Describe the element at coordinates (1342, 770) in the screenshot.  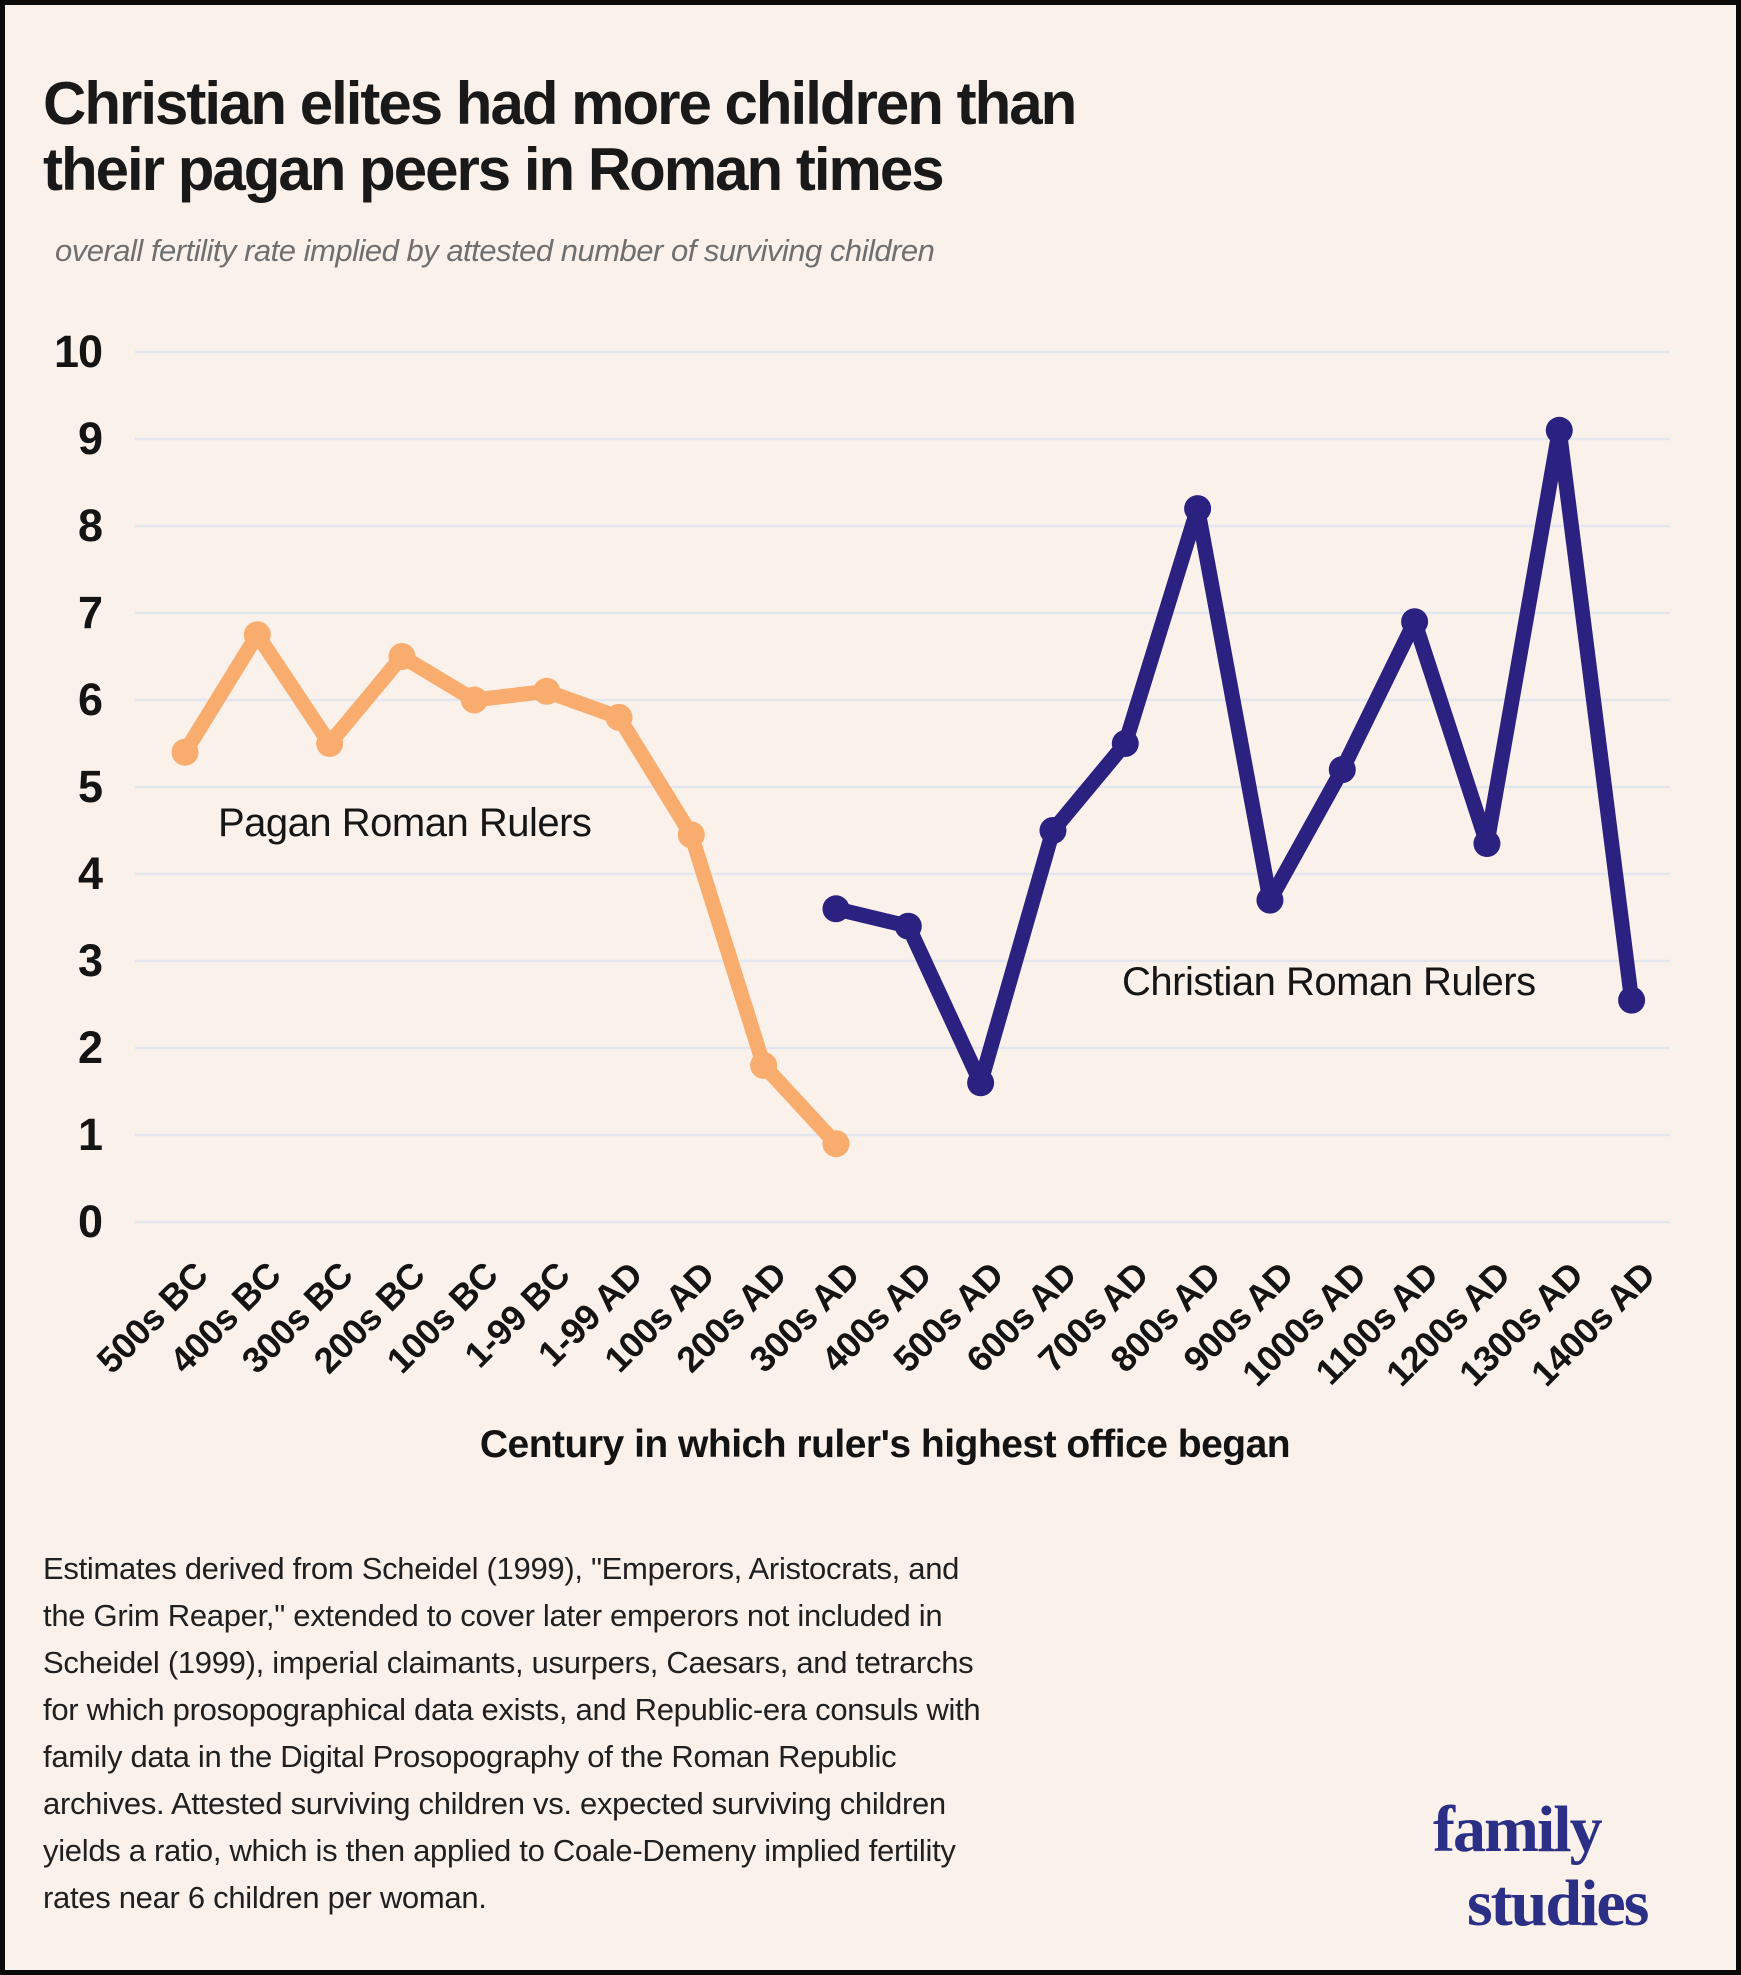
I see `christian-roman-rulers-point-1000s AD` at that location.